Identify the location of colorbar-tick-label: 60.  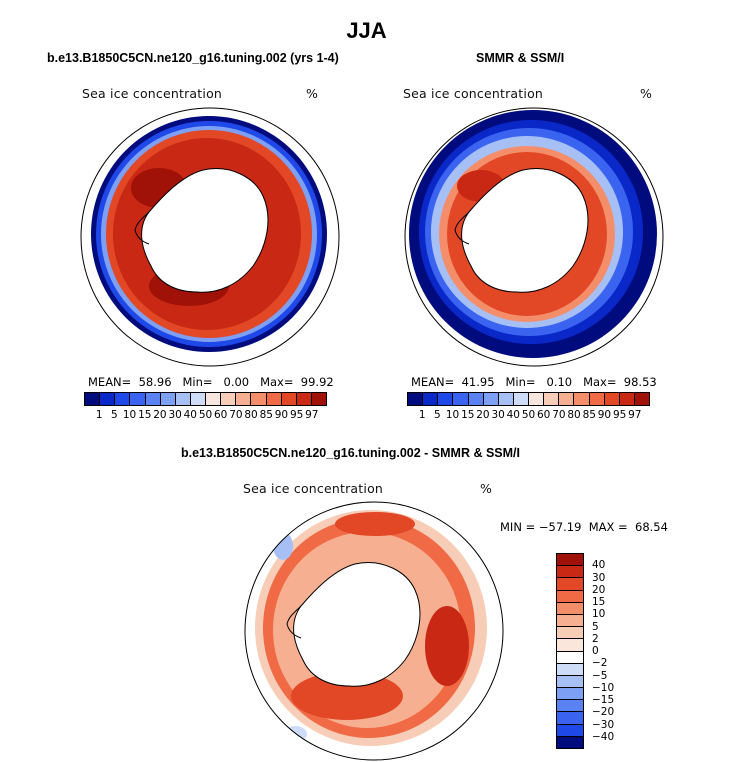
(544, 415).